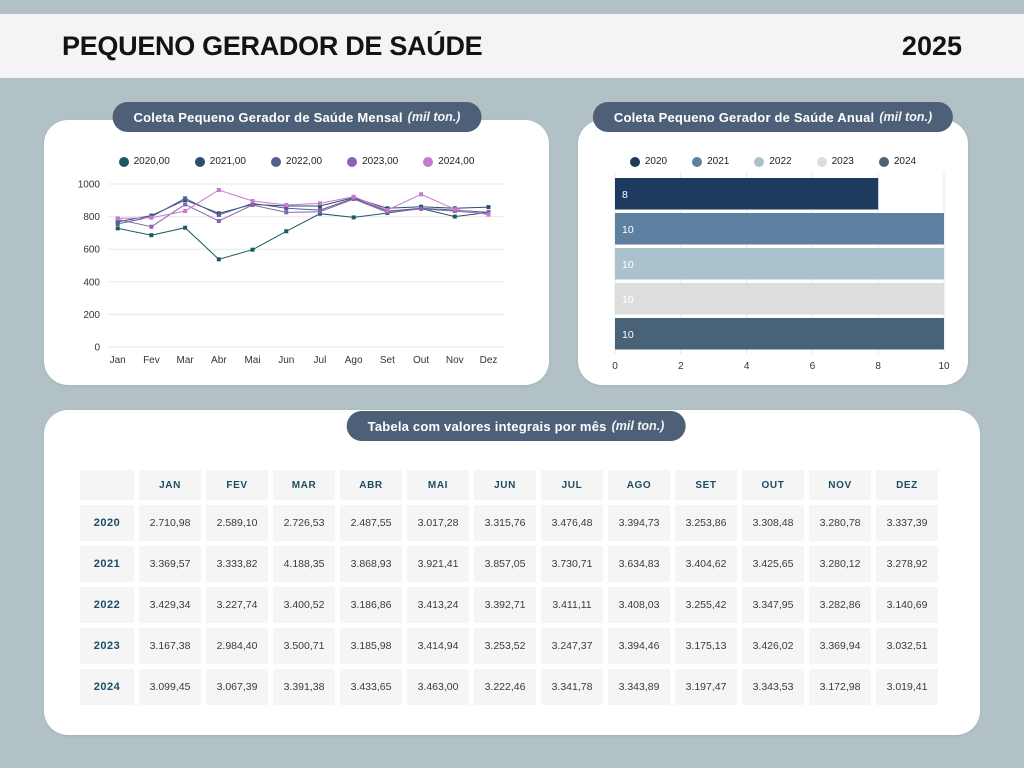 Image resolution: width=1024 pixels, height=768 pixels. What do you see at coordinates (780, 161) in the screenshot?
I see `legend-label: 2022` at bounding box center [780, 161].